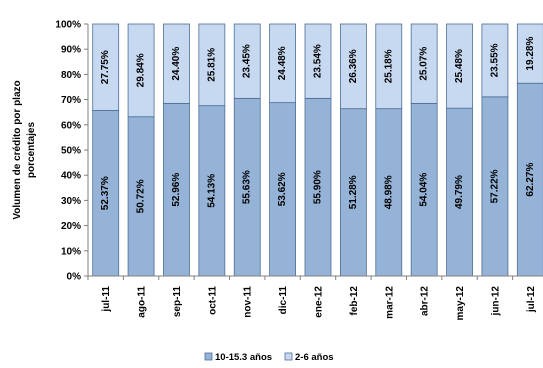 The height and width of the screenshot is (368, 543). I want to click on x-tick-label: mar-12, so click(389, 302).